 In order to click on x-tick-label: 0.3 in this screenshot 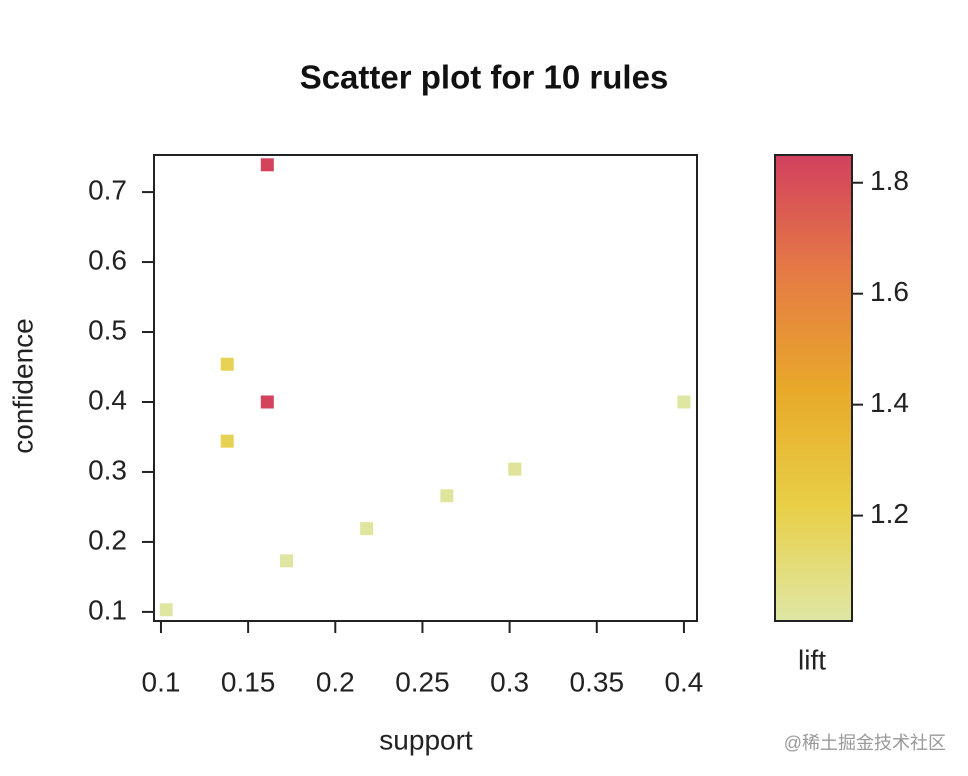, I will do `click(509, 681)`.